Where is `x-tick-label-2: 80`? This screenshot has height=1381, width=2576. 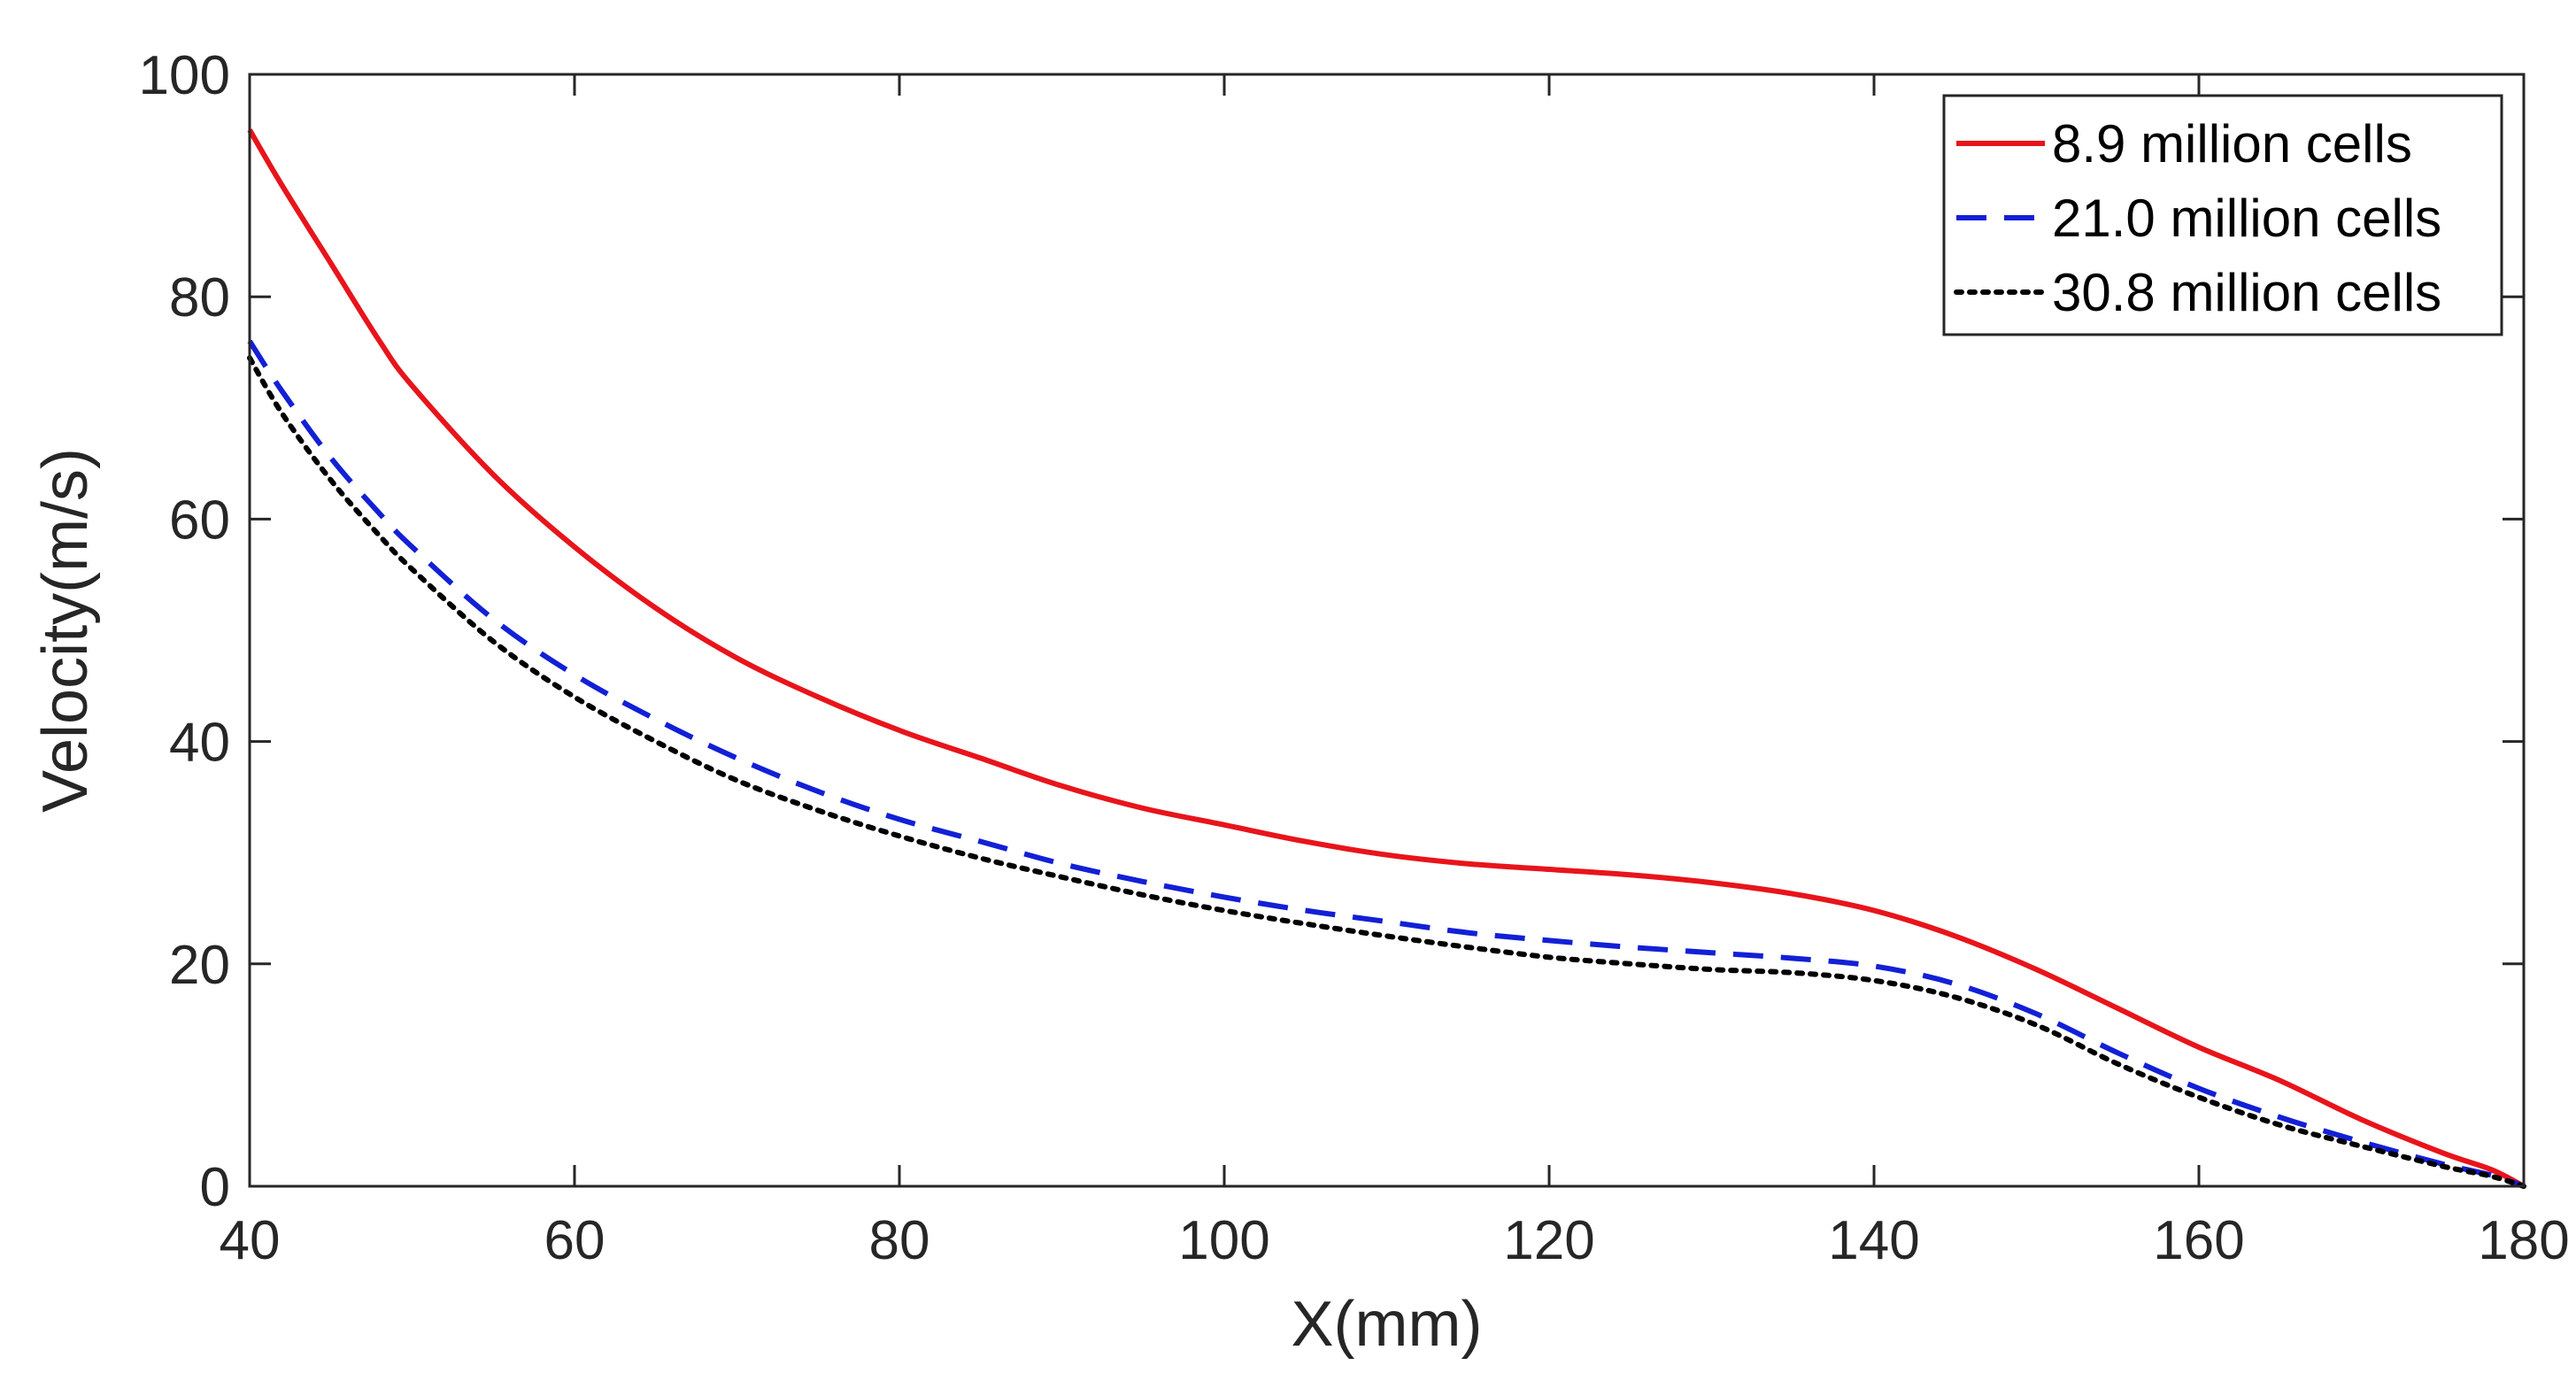
x-tick-label-2: 80 is located at coordinates (899, 1240).